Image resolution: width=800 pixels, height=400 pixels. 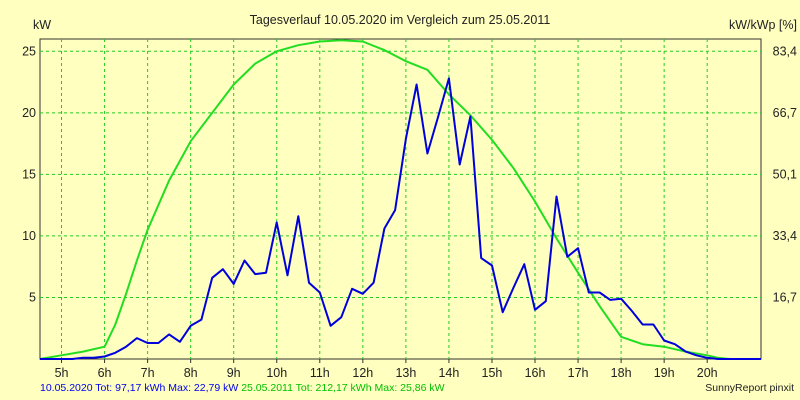 What do you see at coordinates (578, 373) in the screenshot?
I see `x-tick-label: 17h` at bounding box center [578, 373].